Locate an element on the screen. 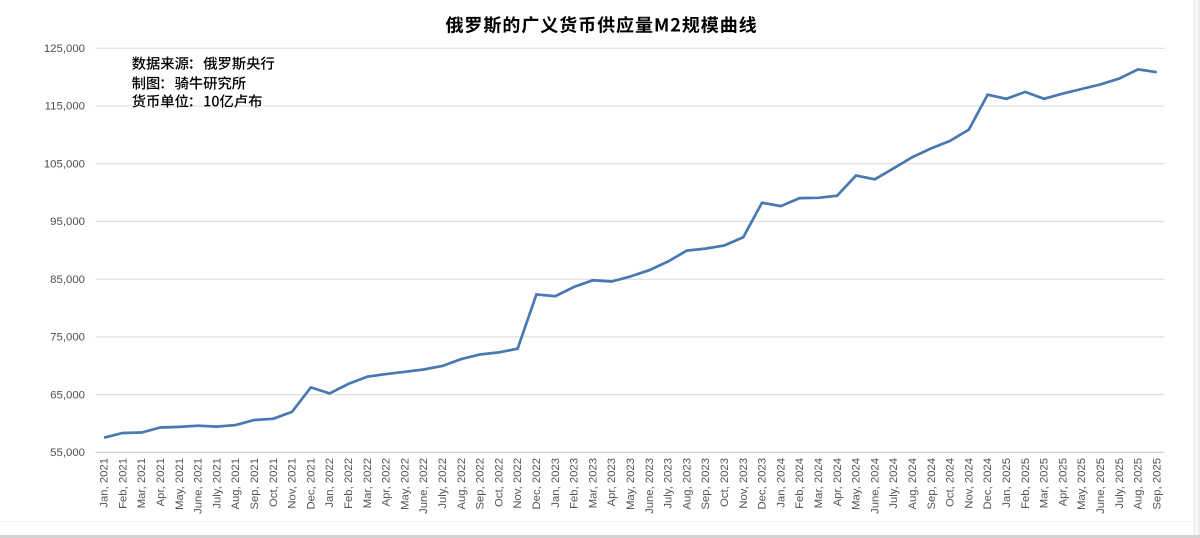 The width and height of the screenshot is (1200, 538). svg-text: Sep, 2023 is located at coordinates (706, 484).